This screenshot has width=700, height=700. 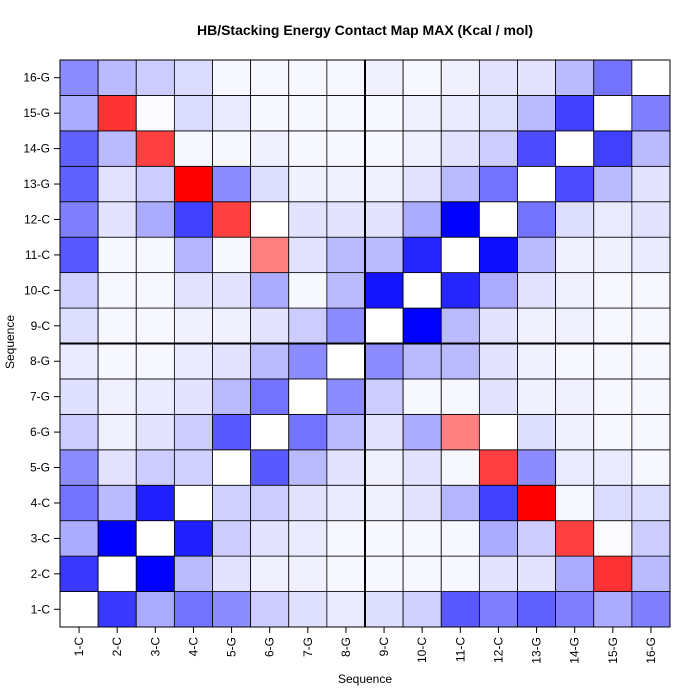 What do you see at coordinates (117, 77) in the screenshot?
I see `heatmap-cell-16-G-2-C` at bounding box center [117, 77].